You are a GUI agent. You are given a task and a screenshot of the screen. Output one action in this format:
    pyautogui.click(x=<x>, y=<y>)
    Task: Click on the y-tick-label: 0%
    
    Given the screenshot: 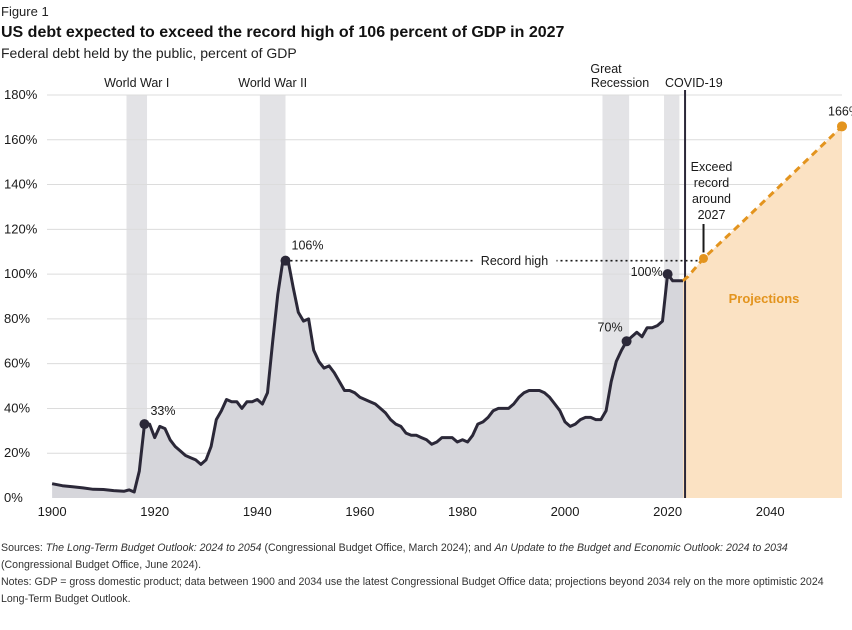 What is the action you would take?
    pyautogui.click(x=13, y=497)
    